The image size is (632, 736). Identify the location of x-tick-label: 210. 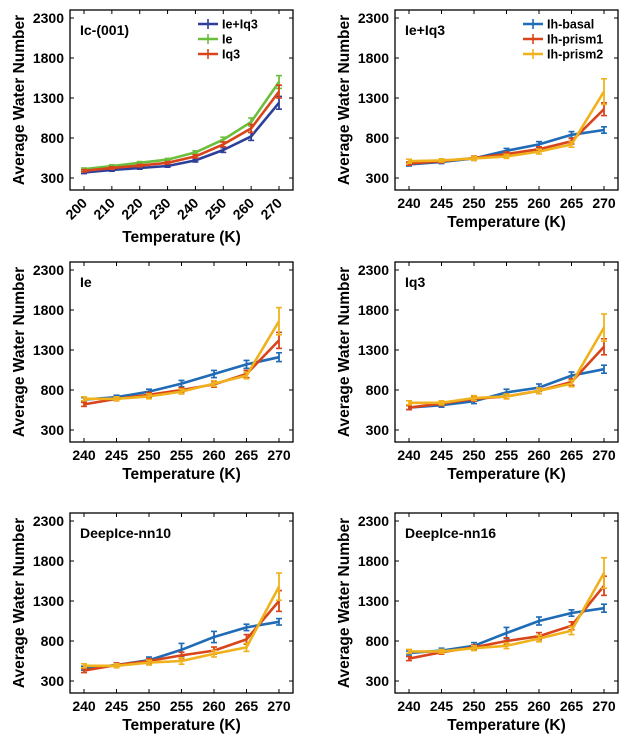
(104, 209).